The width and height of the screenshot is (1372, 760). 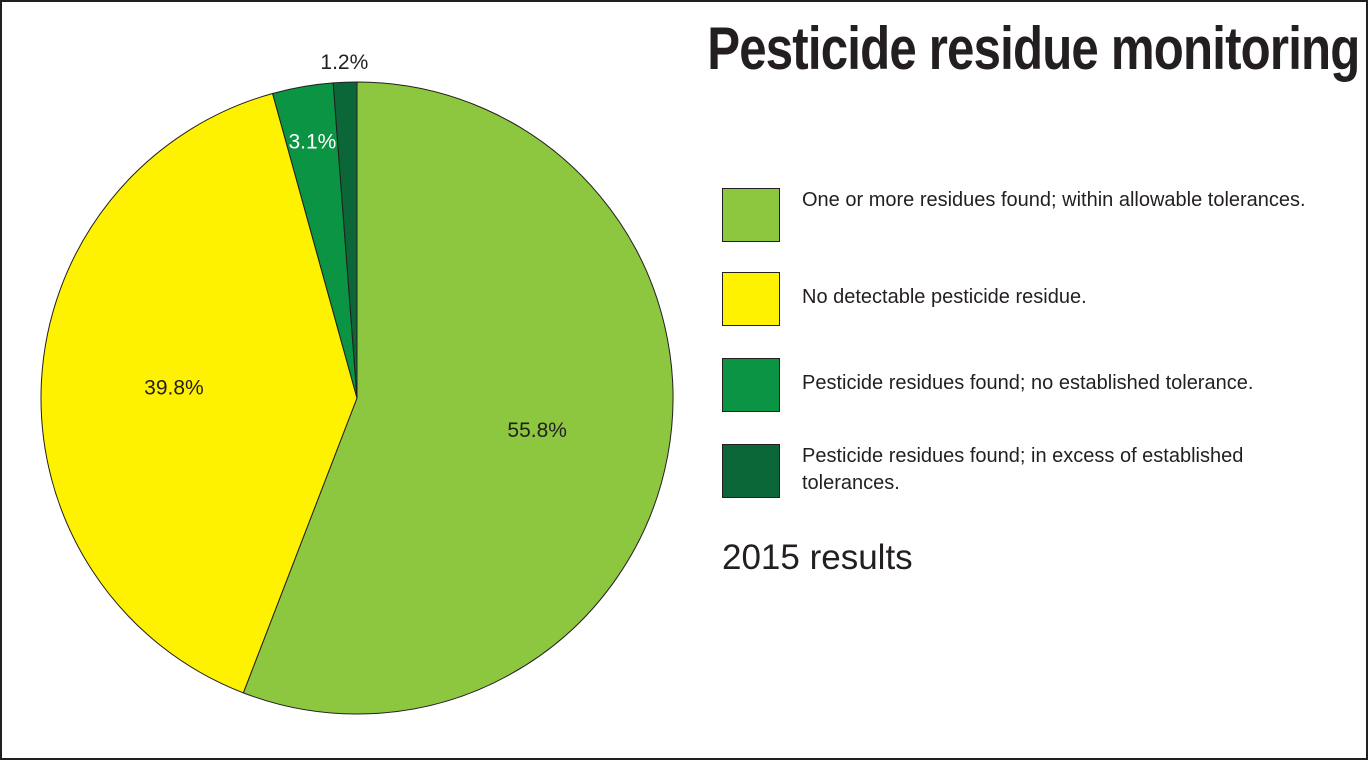 I want to click on legend-label: No detectable pesticide residue., so click(x=944, y=297).